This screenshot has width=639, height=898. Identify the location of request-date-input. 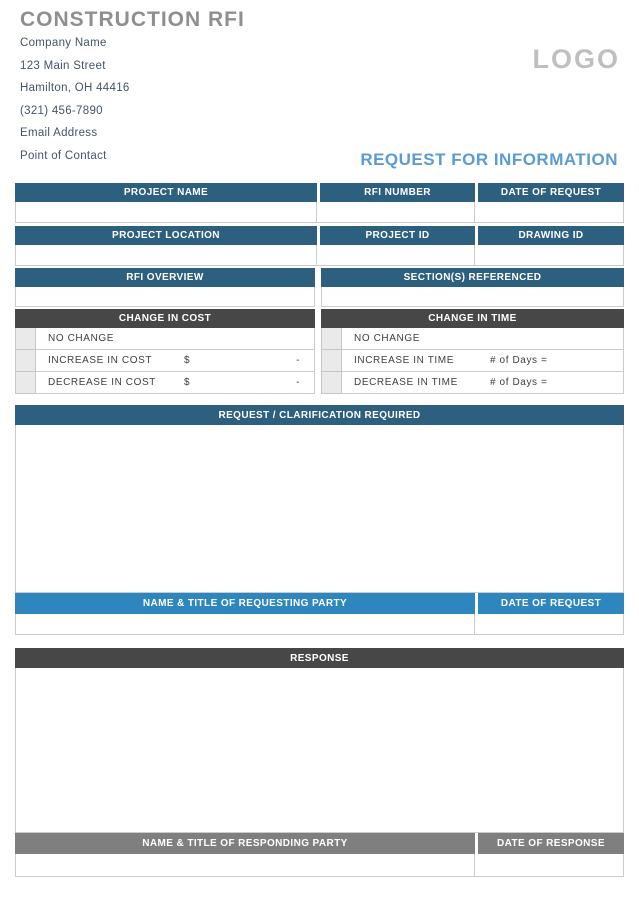
(549, 624).